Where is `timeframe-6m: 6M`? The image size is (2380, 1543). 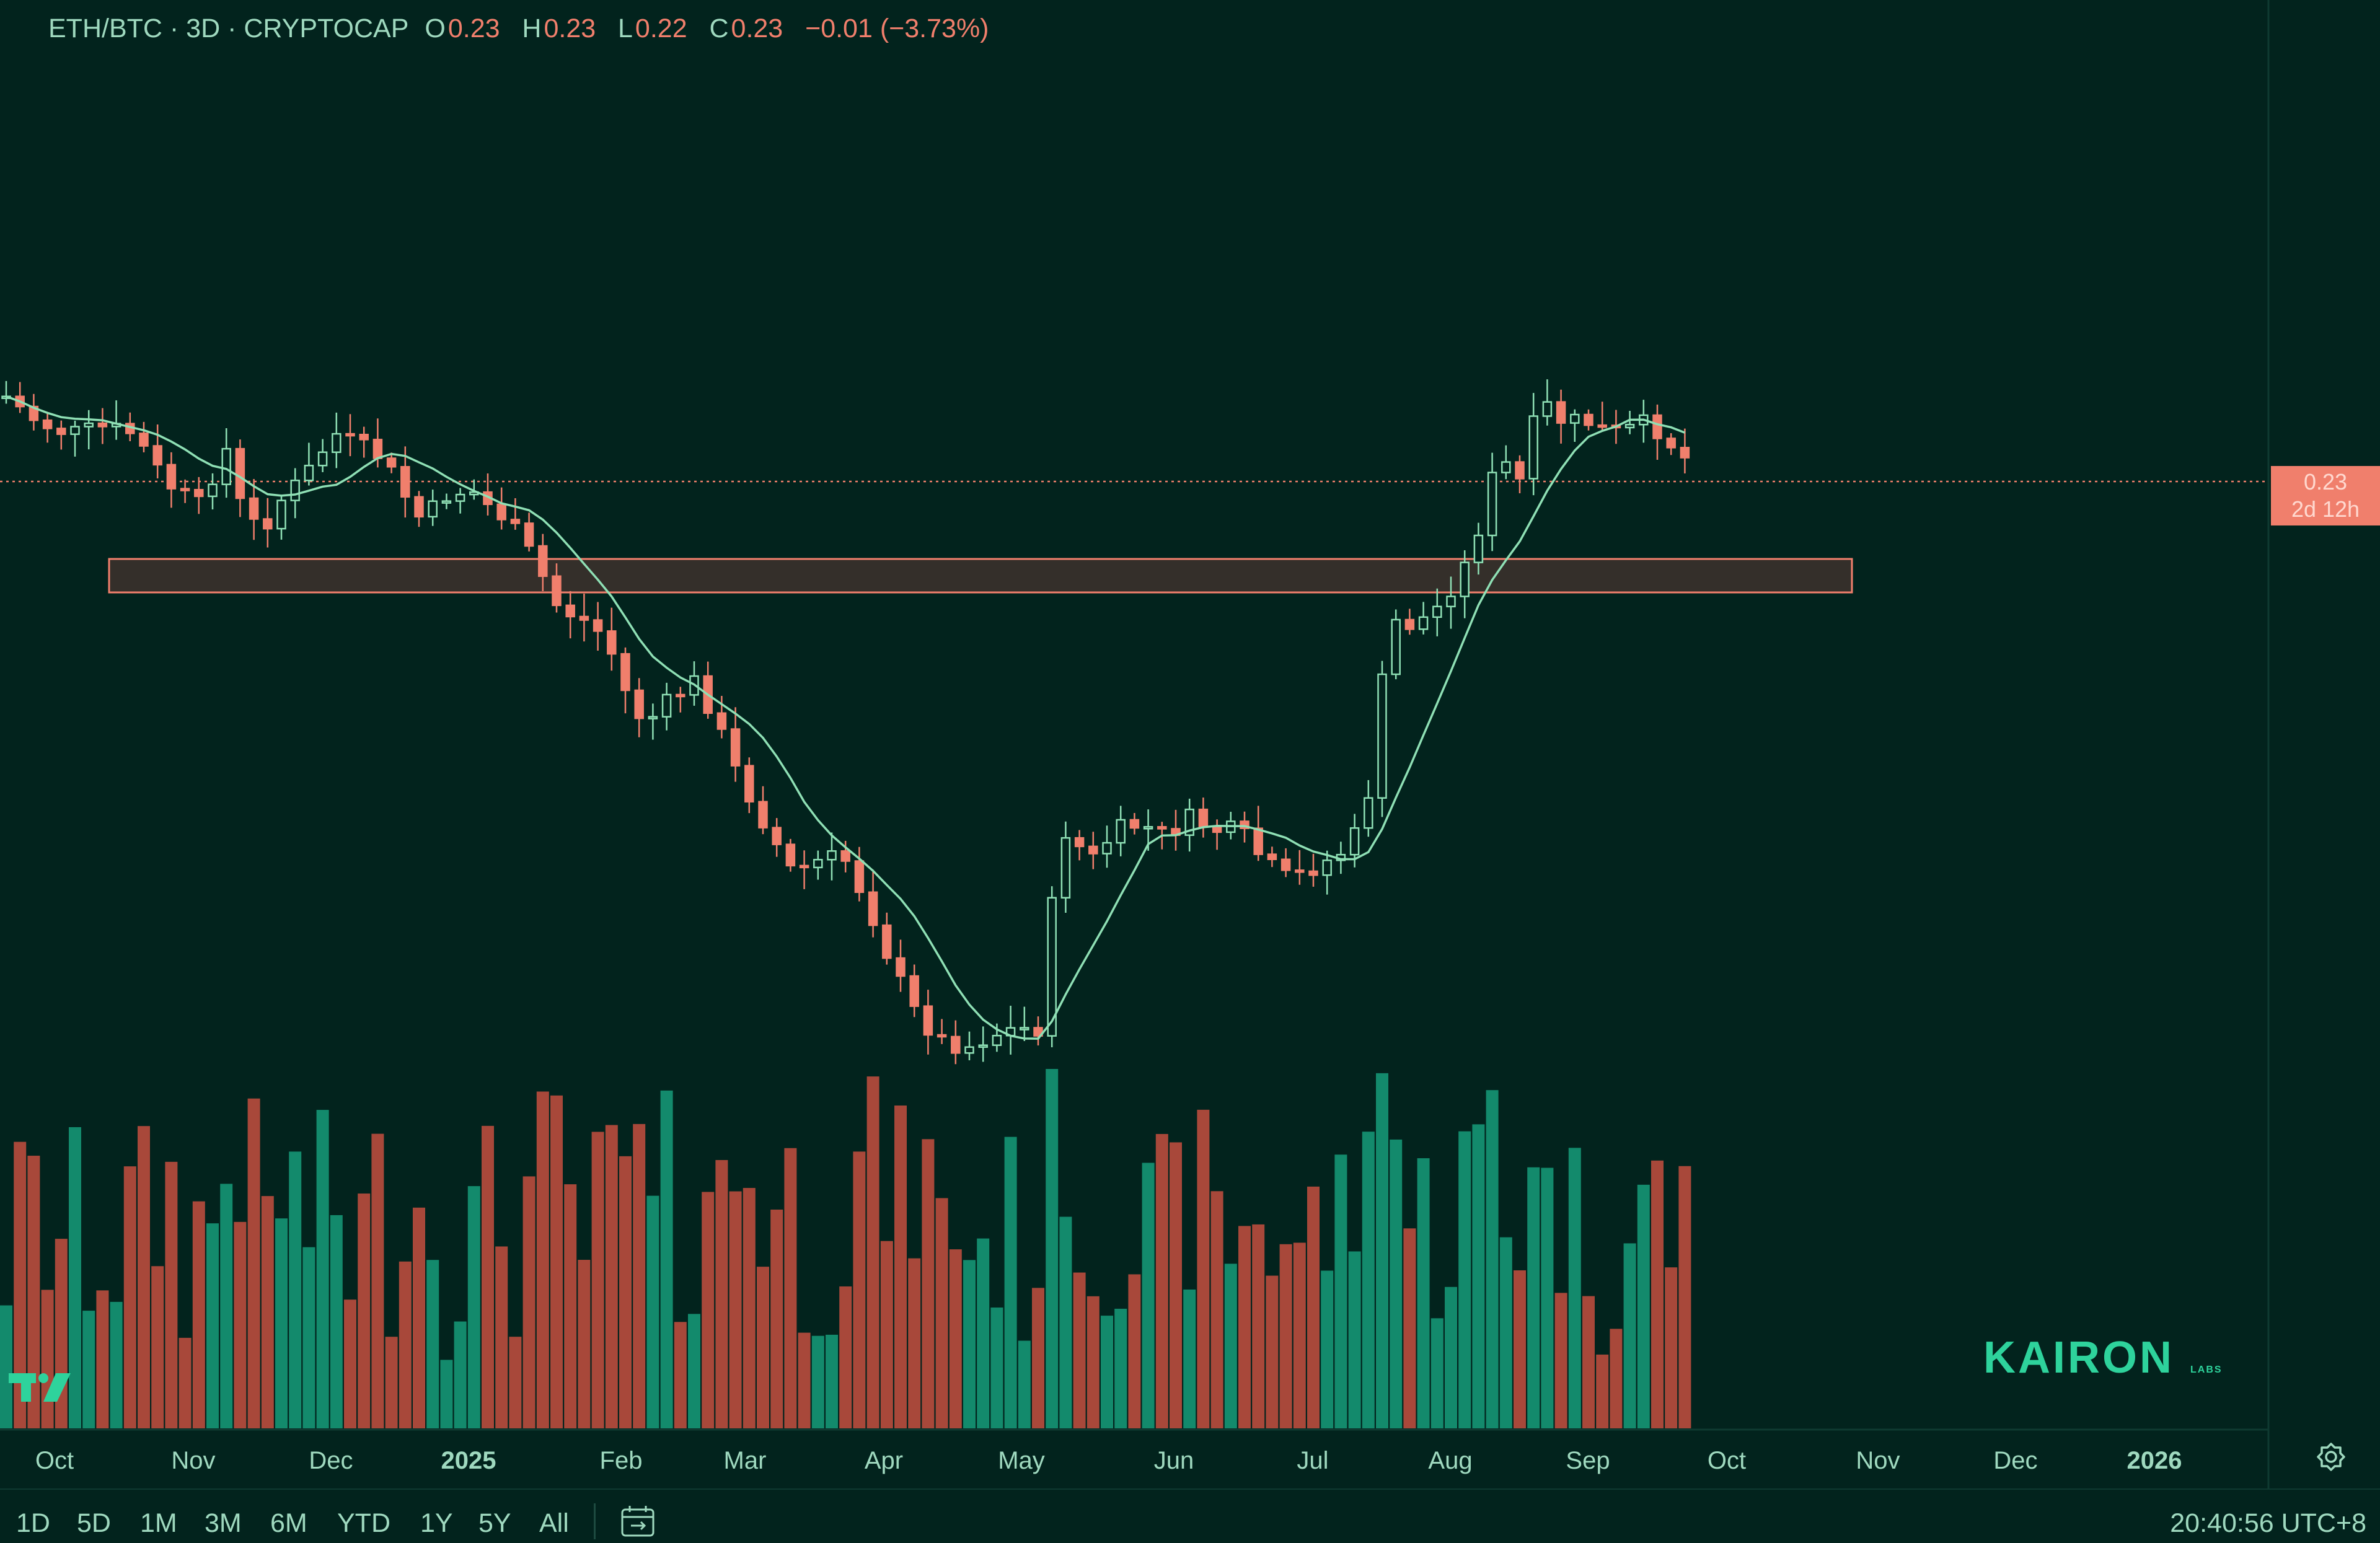 timeframe-6m: 6M is located at coordinates (288, 1523).